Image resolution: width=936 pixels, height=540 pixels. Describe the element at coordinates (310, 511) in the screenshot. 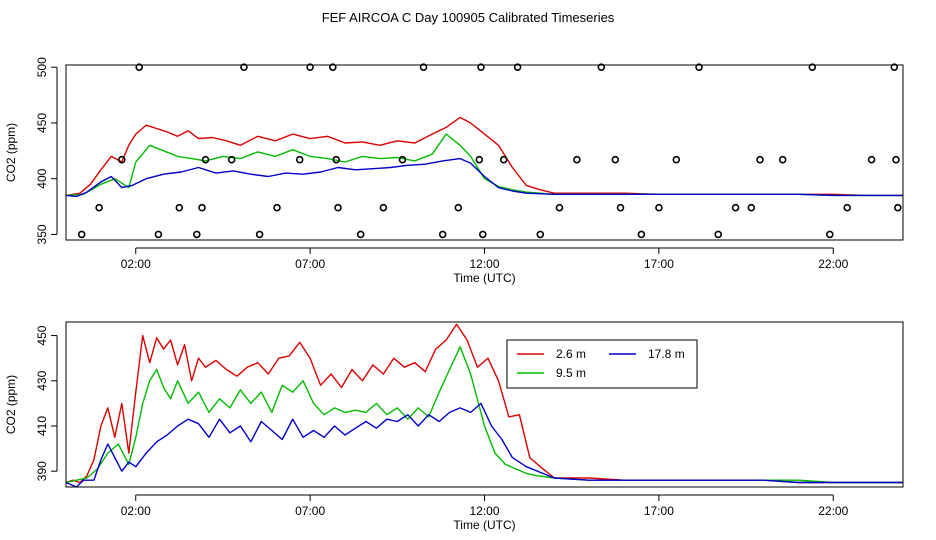

I see `bottom-x-tick-label: 07:00` at that location.